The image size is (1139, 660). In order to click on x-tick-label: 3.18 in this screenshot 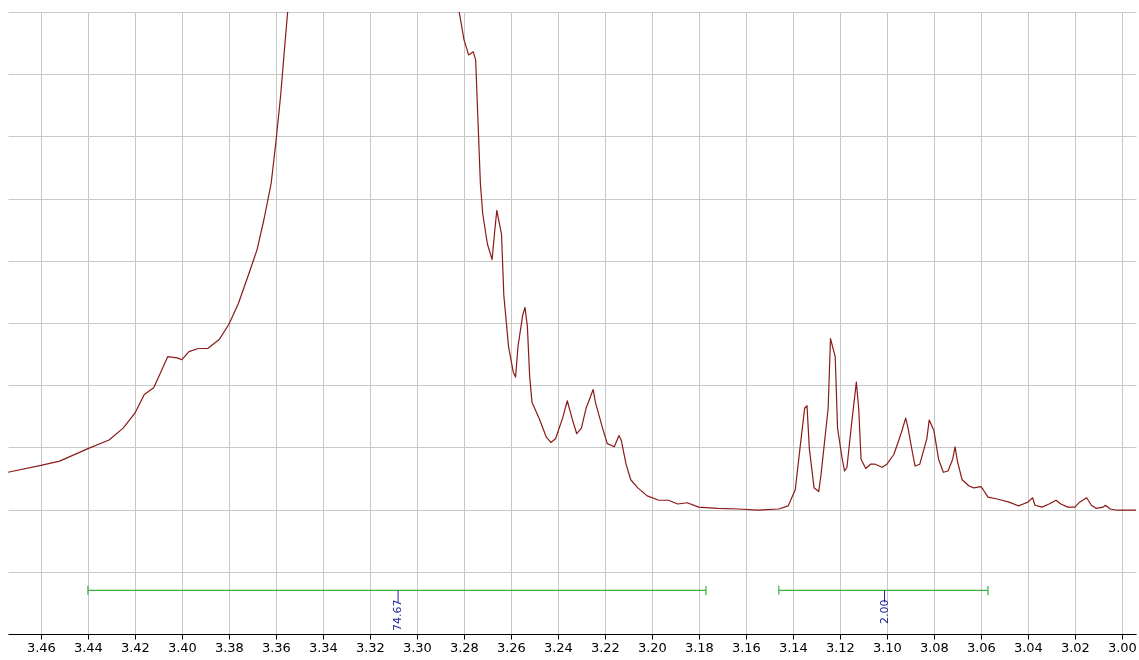, I will do `click(699, 647)`.